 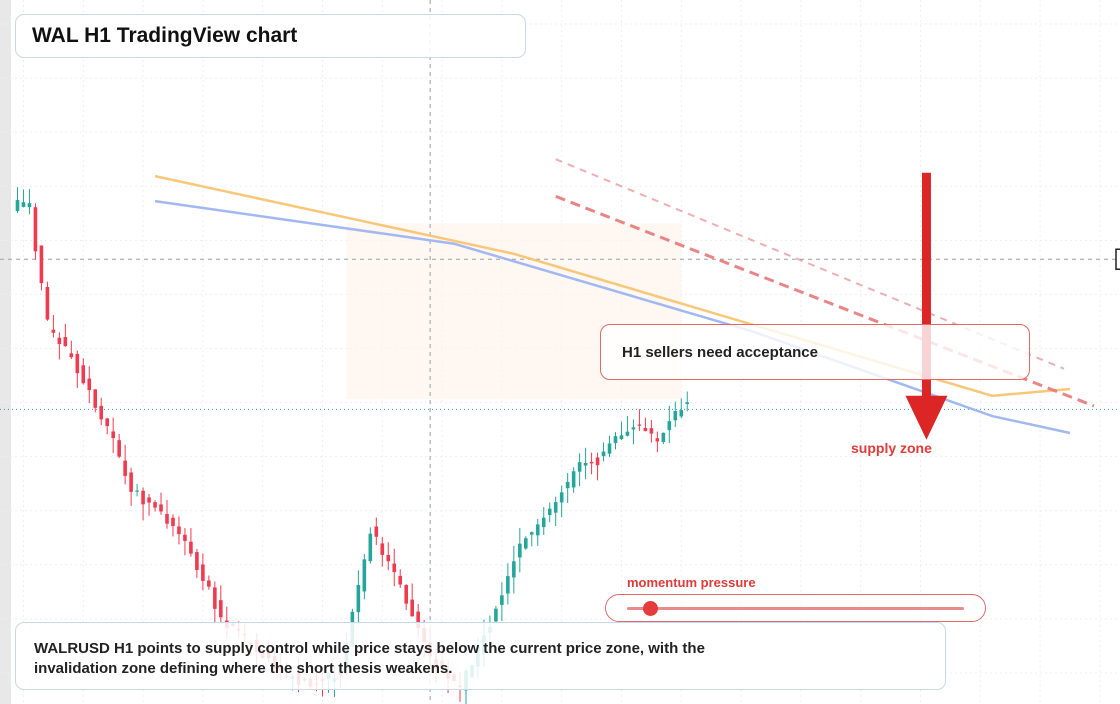 I want to click on left-scale-strip, so click(x=5, y=352).